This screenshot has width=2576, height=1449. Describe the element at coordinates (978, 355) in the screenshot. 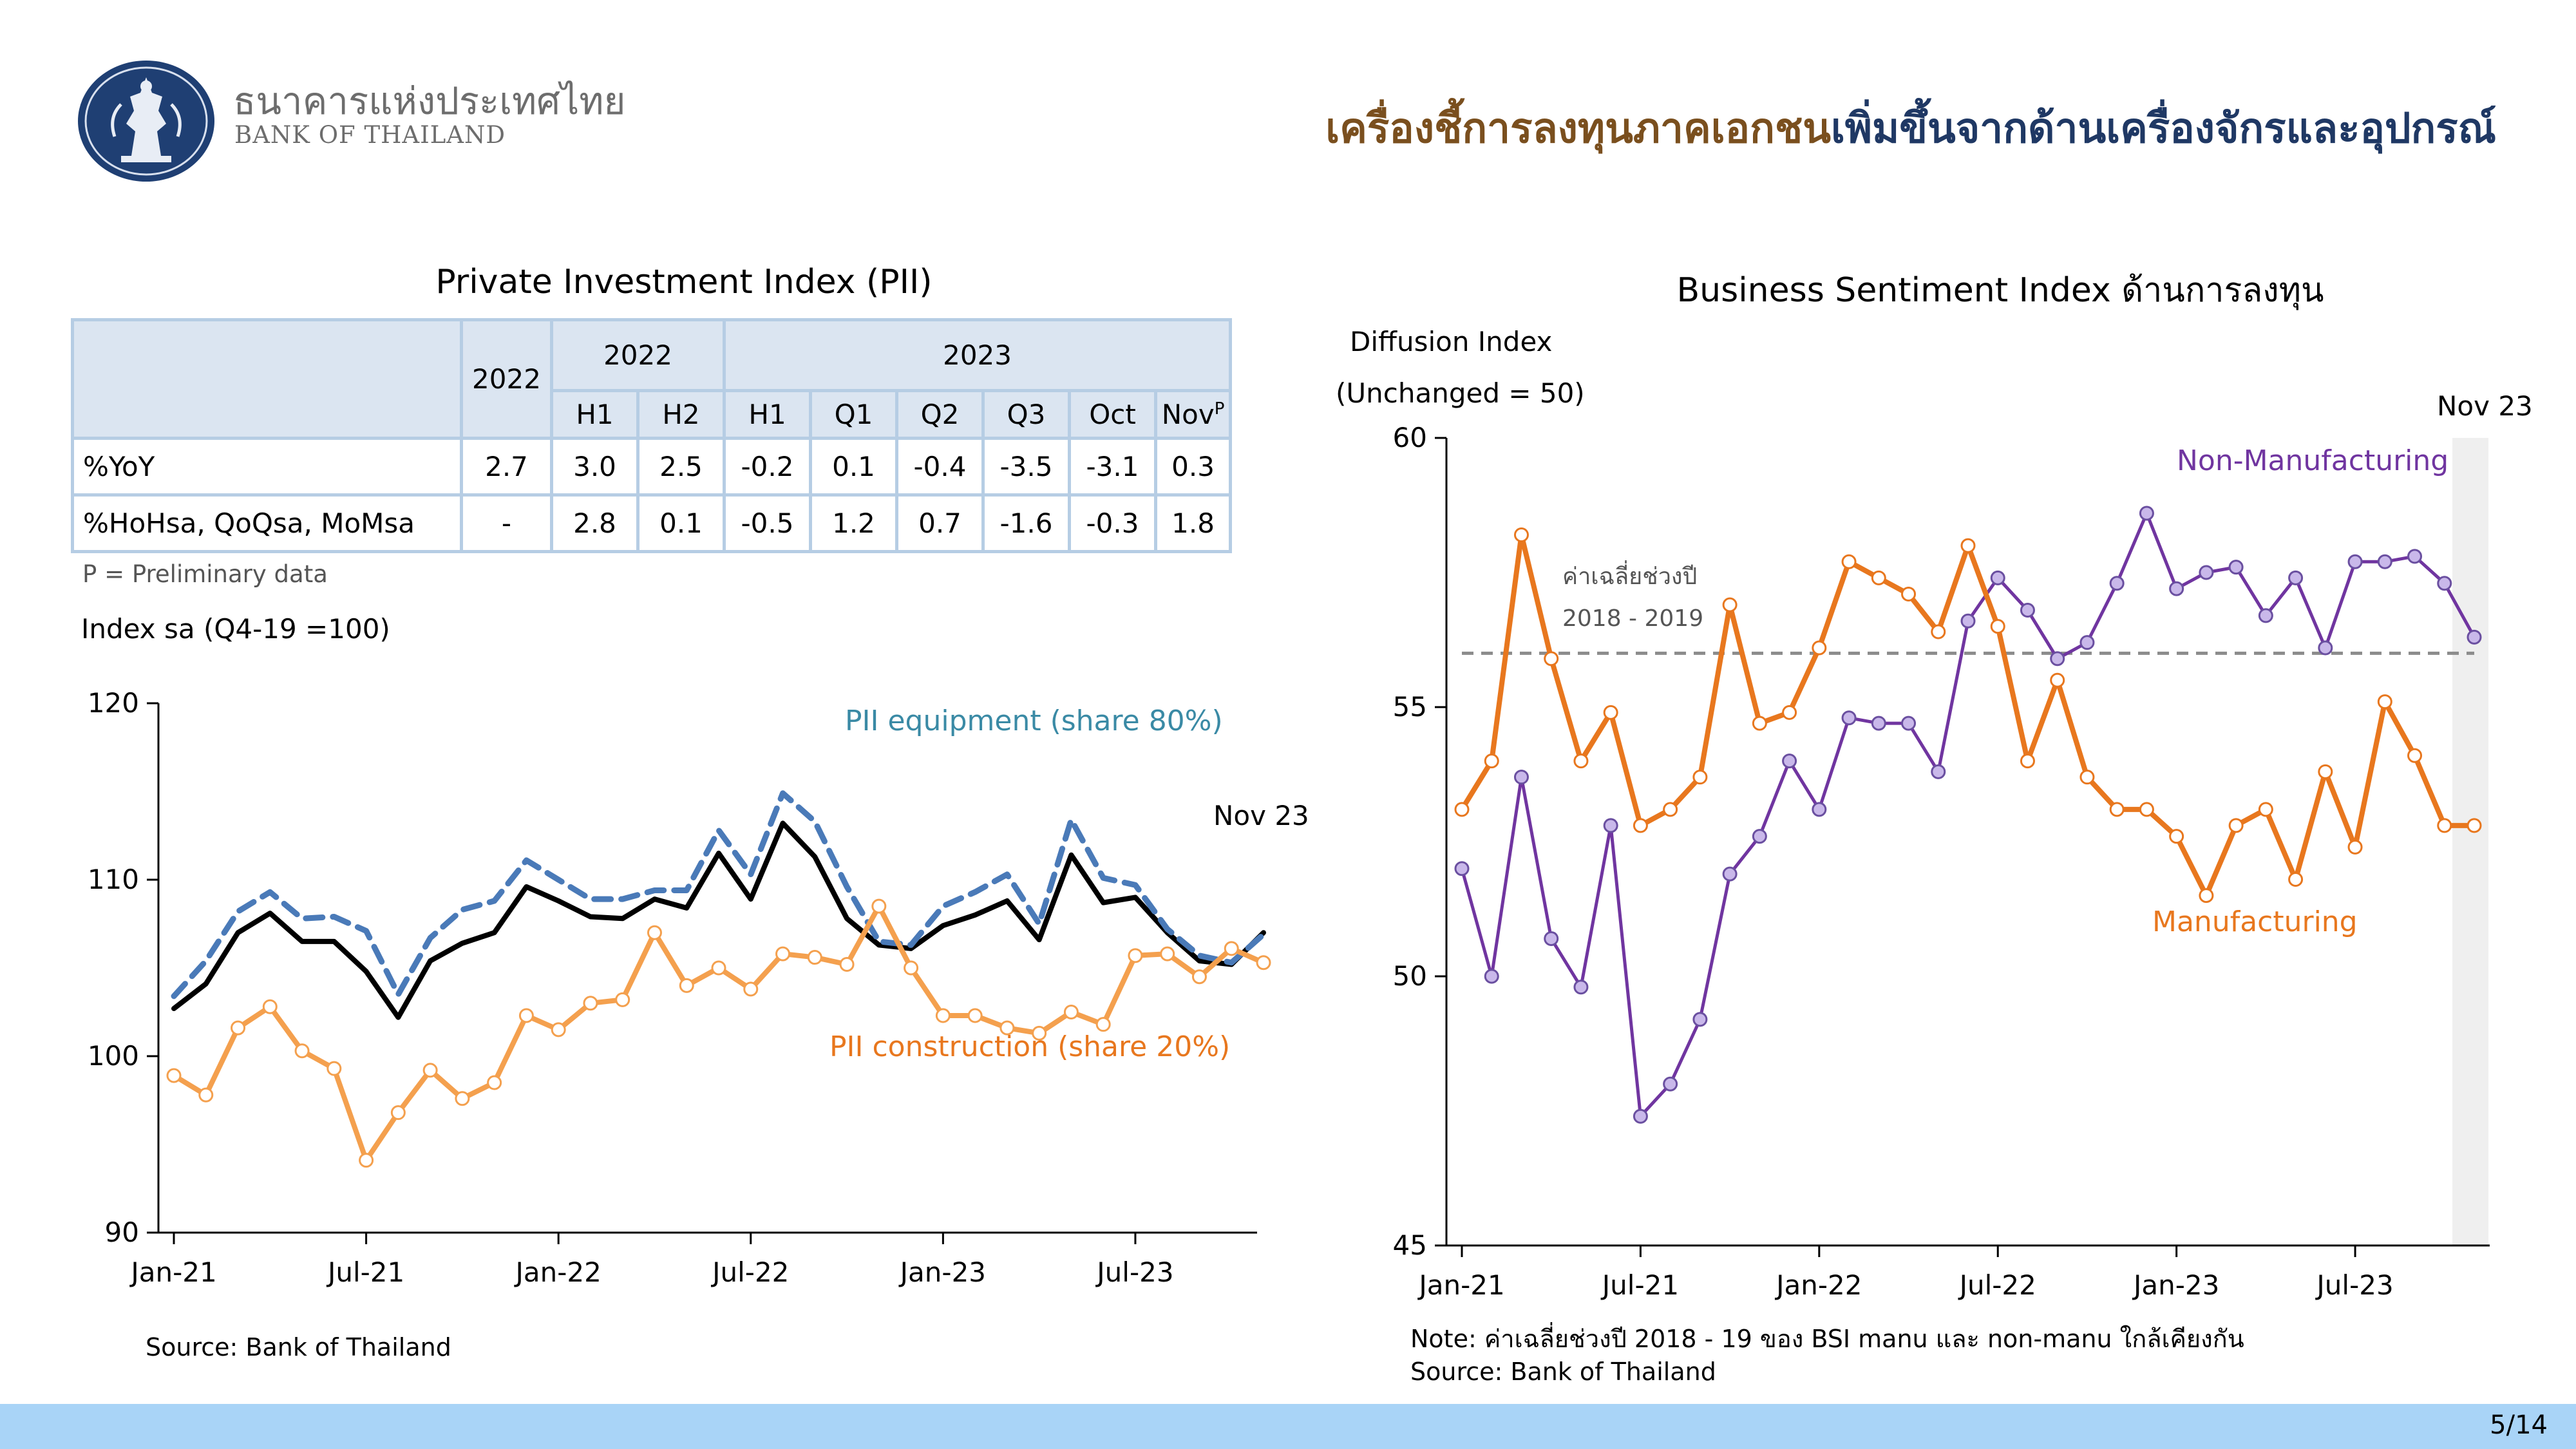

I see `group-header-2023: 2023` at that location.